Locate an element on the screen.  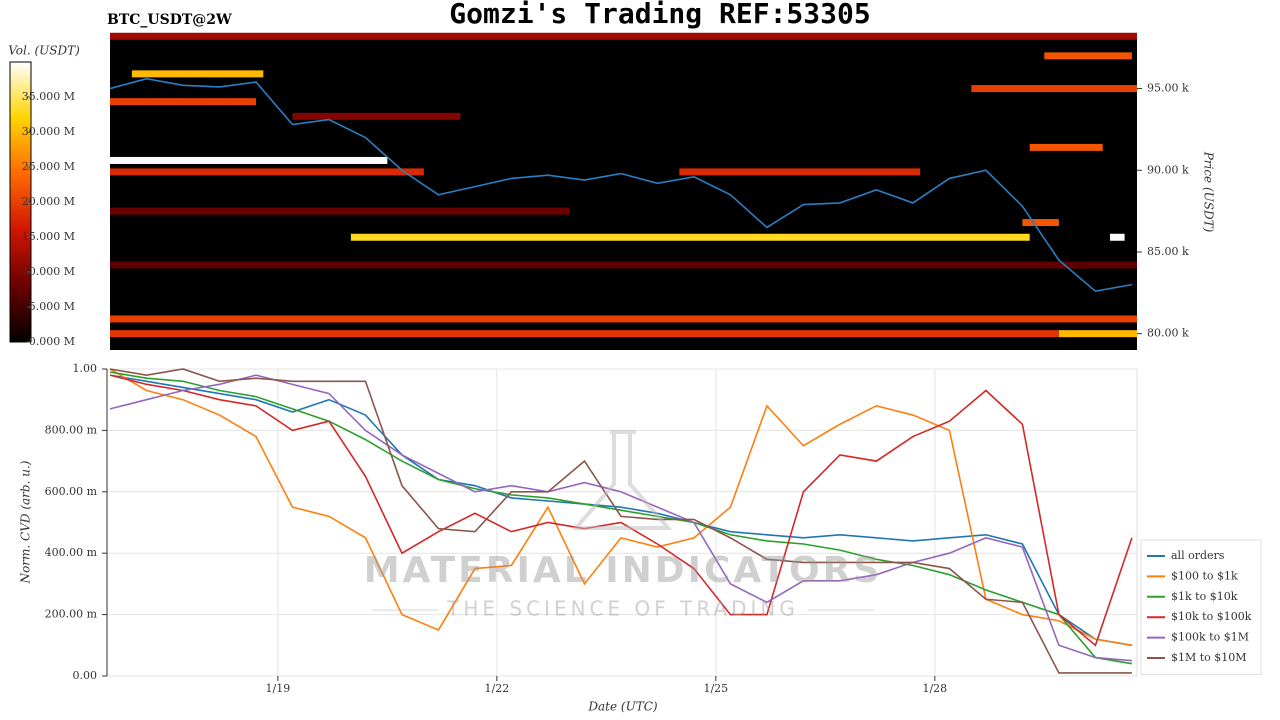
colorbar-tick-label: 5.000 M is located at coordinates (52, 306).